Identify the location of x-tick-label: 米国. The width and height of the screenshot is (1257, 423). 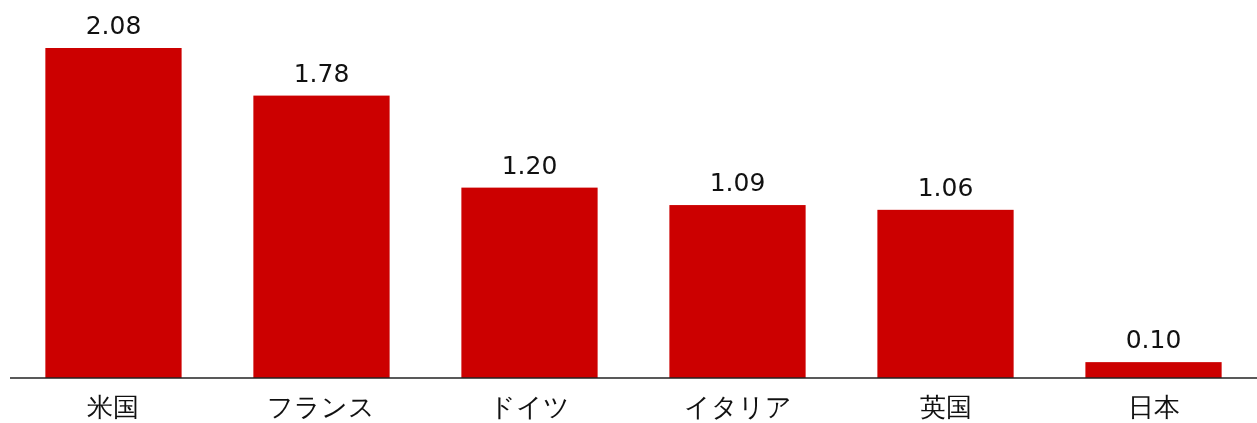
(113, 407).